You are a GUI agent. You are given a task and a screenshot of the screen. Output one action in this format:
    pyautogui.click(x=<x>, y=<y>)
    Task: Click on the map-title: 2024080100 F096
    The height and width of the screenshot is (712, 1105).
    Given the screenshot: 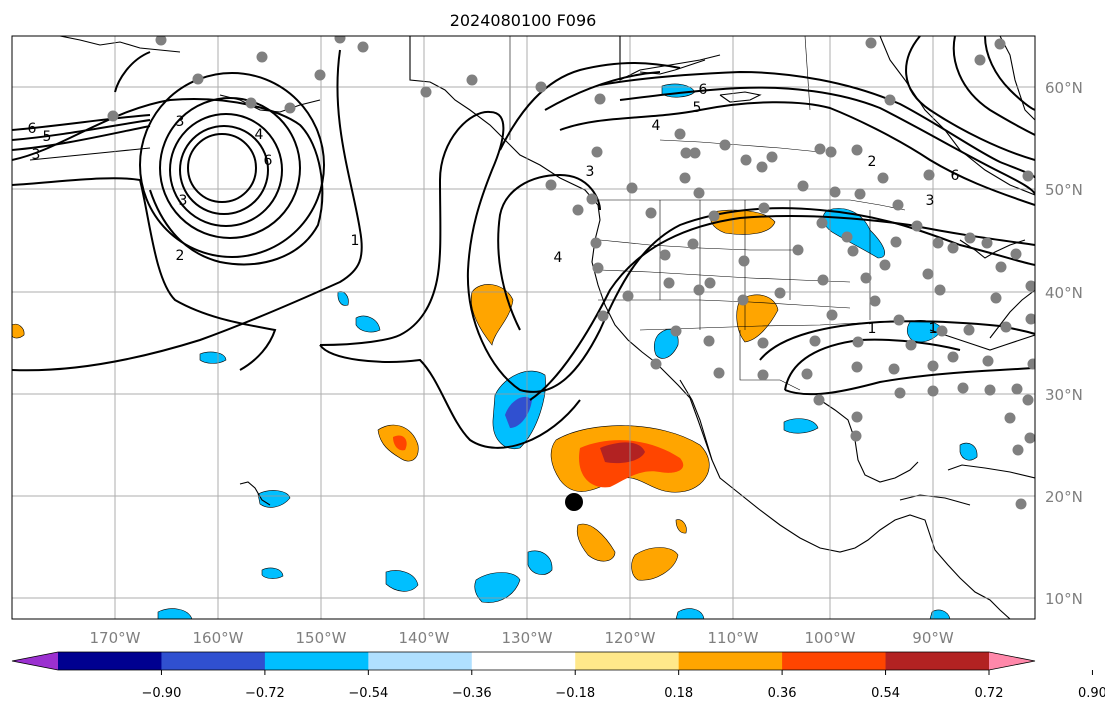 What is the action you would take?
    pyautogui.click(x=523, y=20)
    